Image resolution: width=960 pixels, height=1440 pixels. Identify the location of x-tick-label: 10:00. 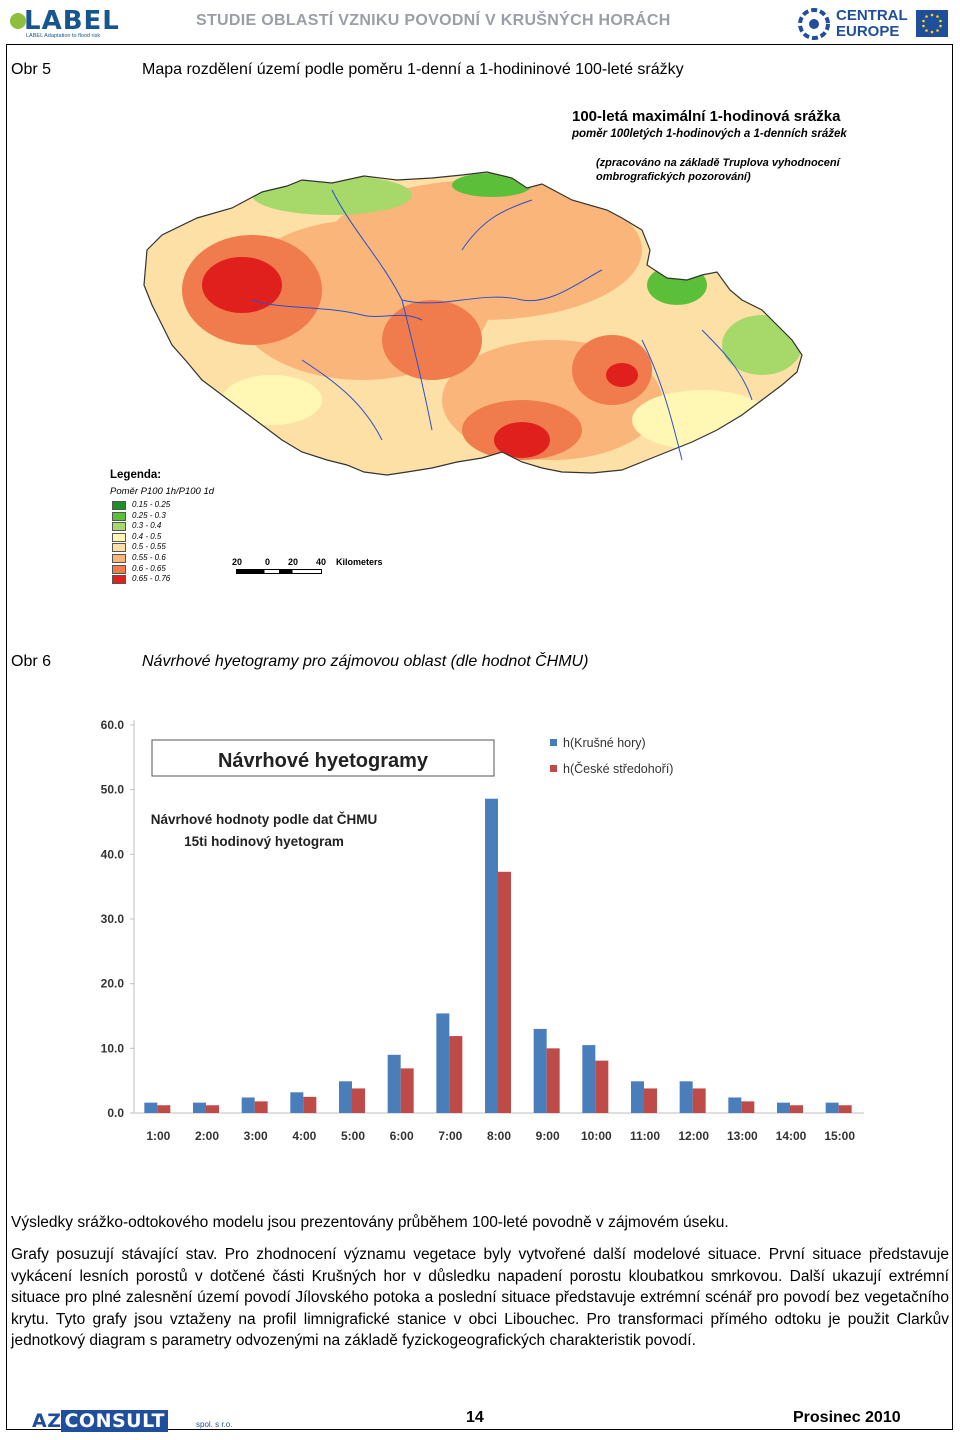
(596, 1136).